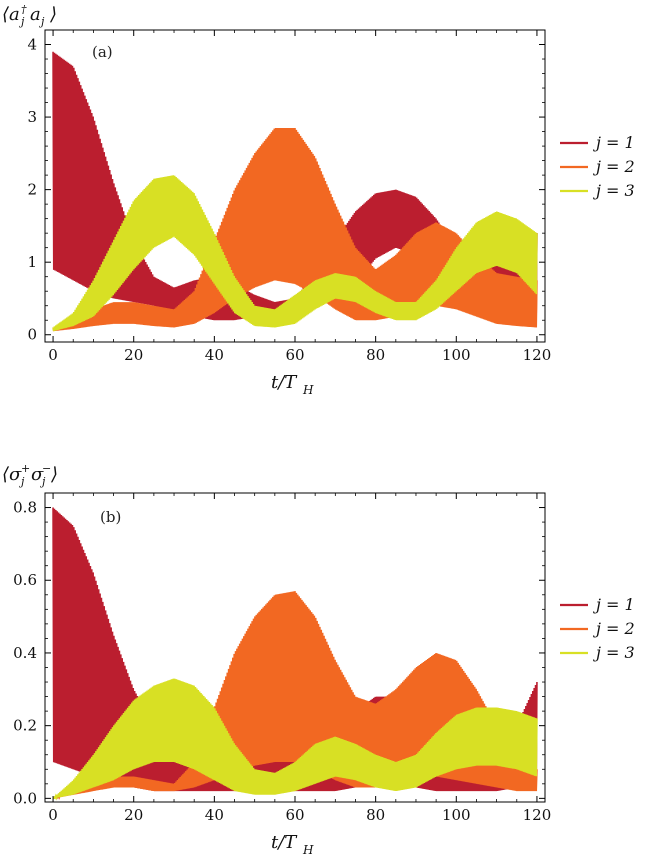 This screenshot has height=860, width=667. Describe the element at coordinates (102, 52) in the screenshot. I see `panel-a-tag: (a)` at that location.